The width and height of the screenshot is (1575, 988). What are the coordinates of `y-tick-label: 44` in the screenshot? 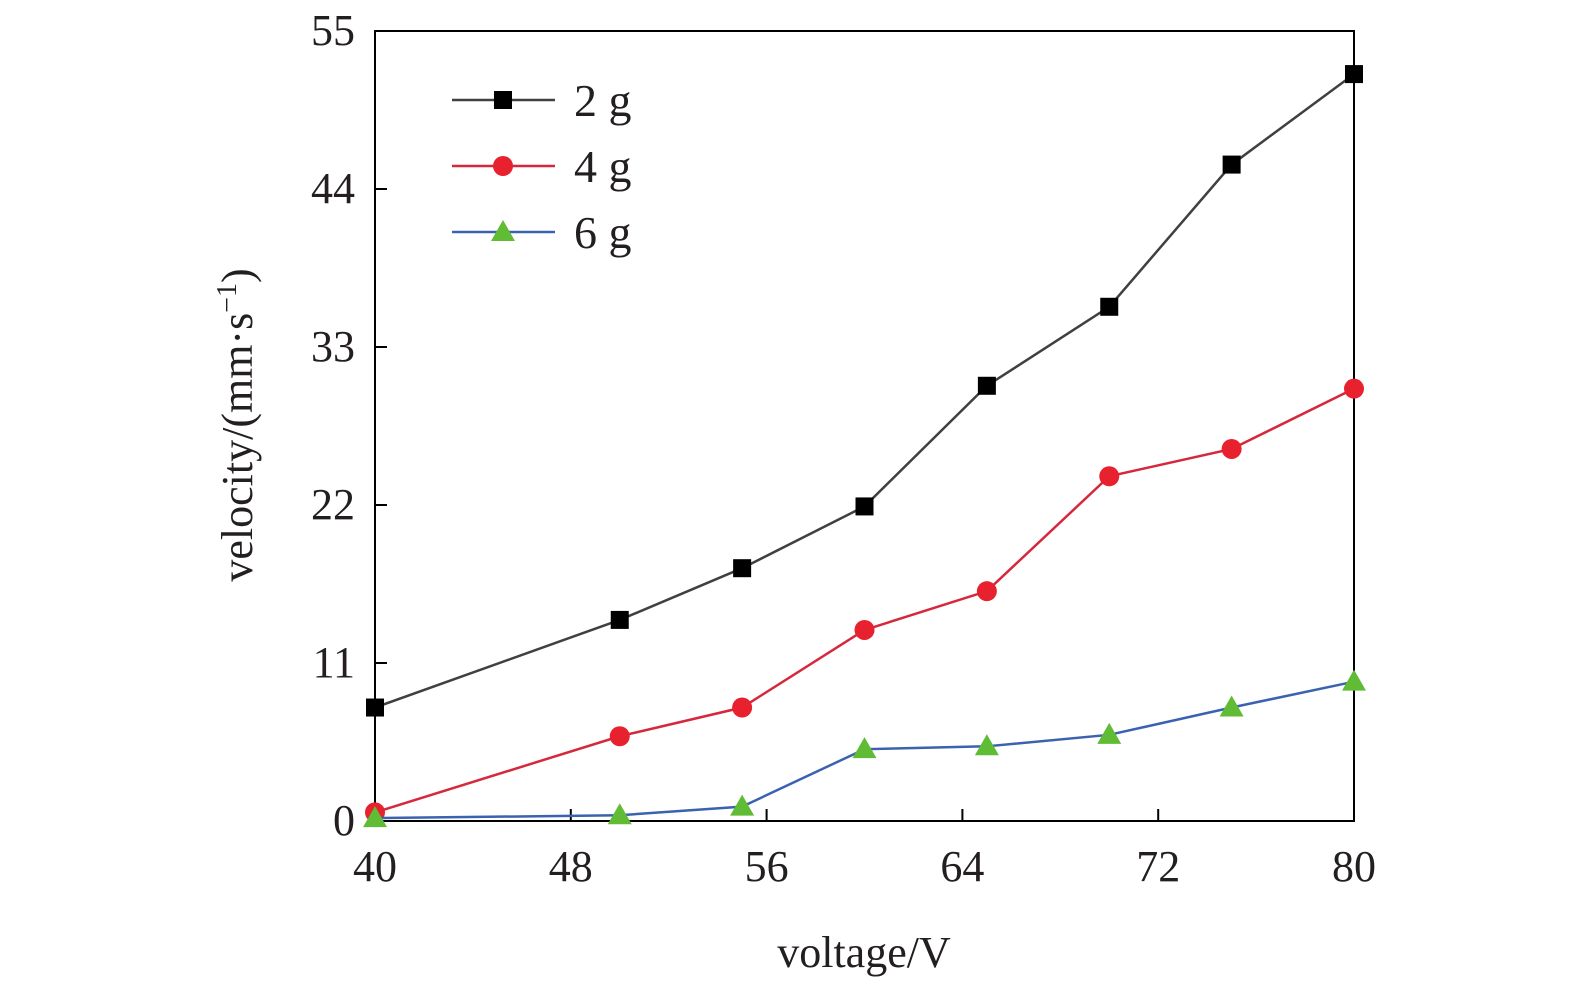 It's located at (333, 188).